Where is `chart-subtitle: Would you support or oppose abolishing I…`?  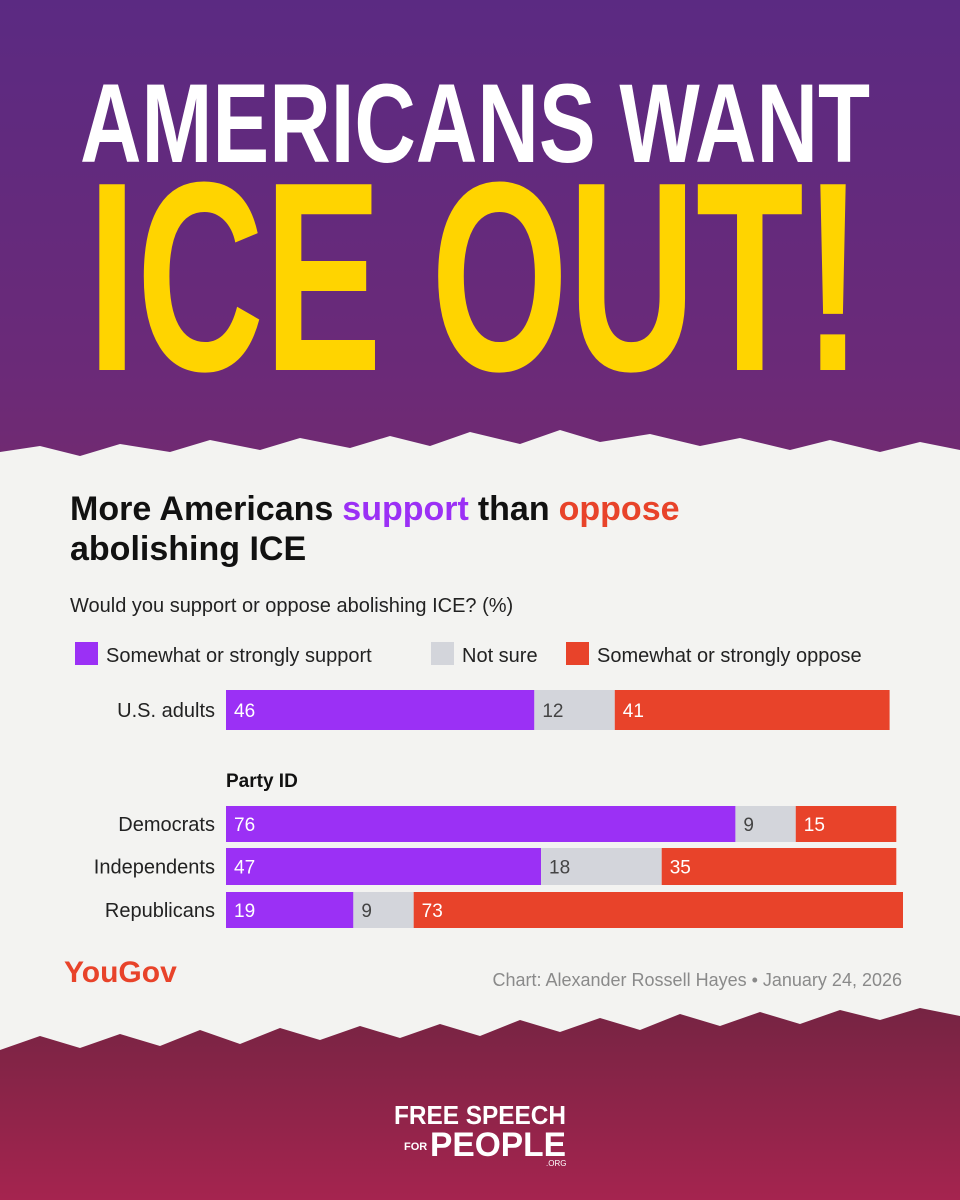 chart-subtitle: Would you support or oppose abolishing I… is located at coordinates (291, 606).